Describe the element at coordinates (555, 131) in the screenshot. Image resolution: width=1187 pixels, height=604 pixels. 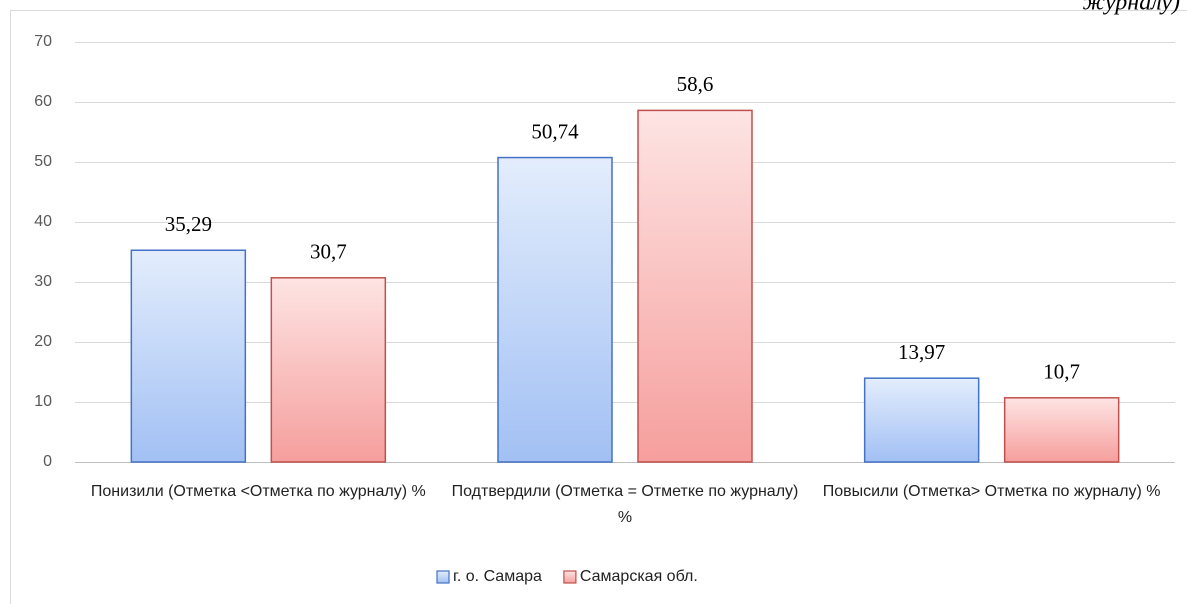
I see `data-label: 50,74` at that location.